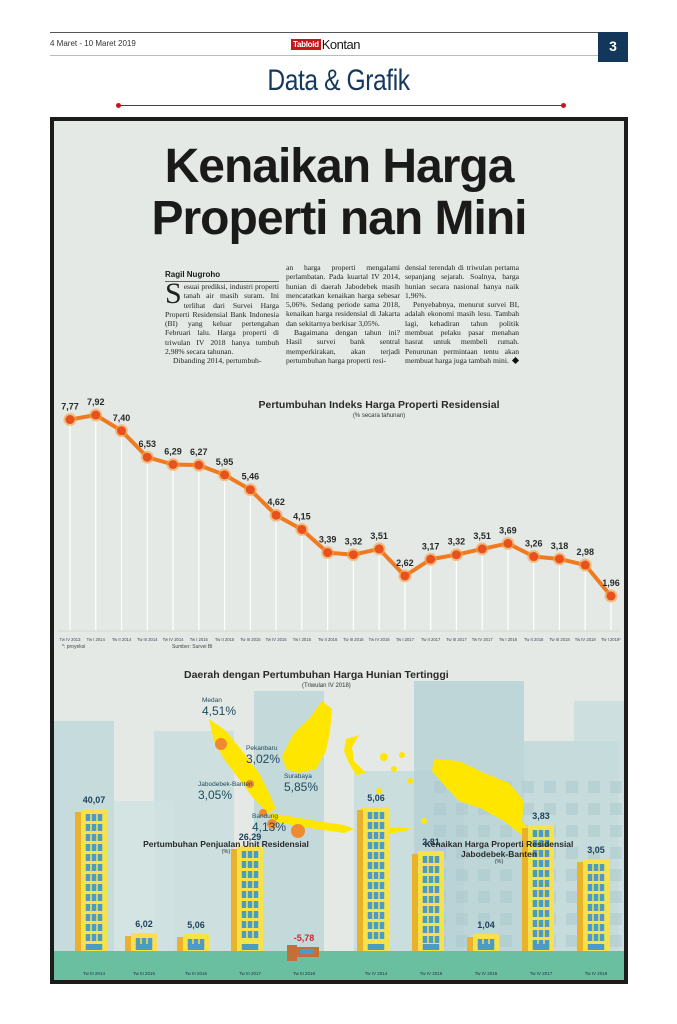  Describe the element at coordinates (225, 639) in the screenshot. I see `x-axis-tick-label: Tw II 2015` at that location.